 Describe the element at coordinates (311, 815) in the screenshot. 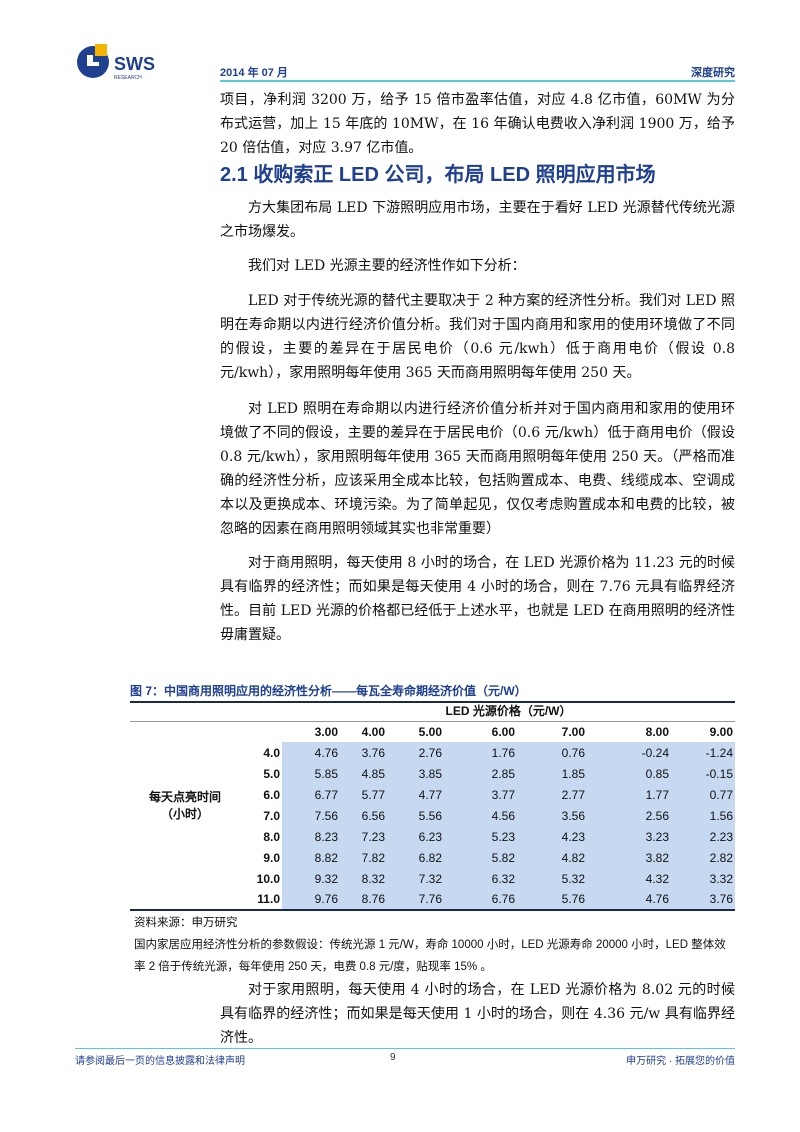

I see `table-cell: 7.56` at that location.